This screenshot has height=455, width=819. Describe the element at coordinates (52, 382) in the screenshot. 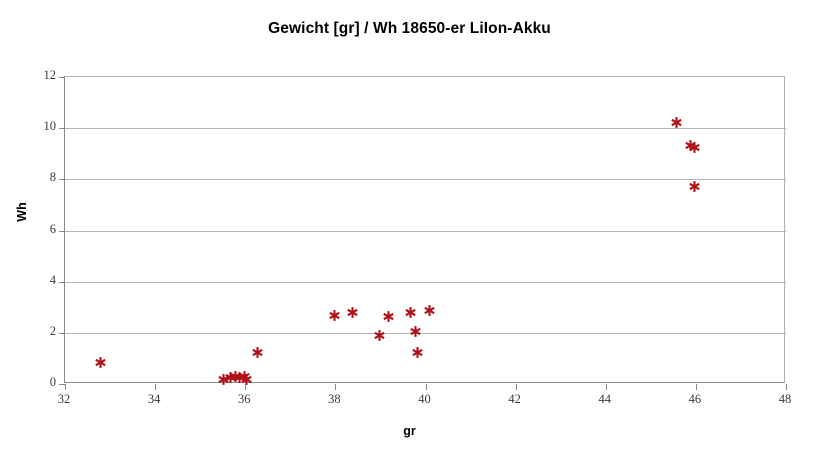

I see `y-axis-tick-label: 0` at that location.